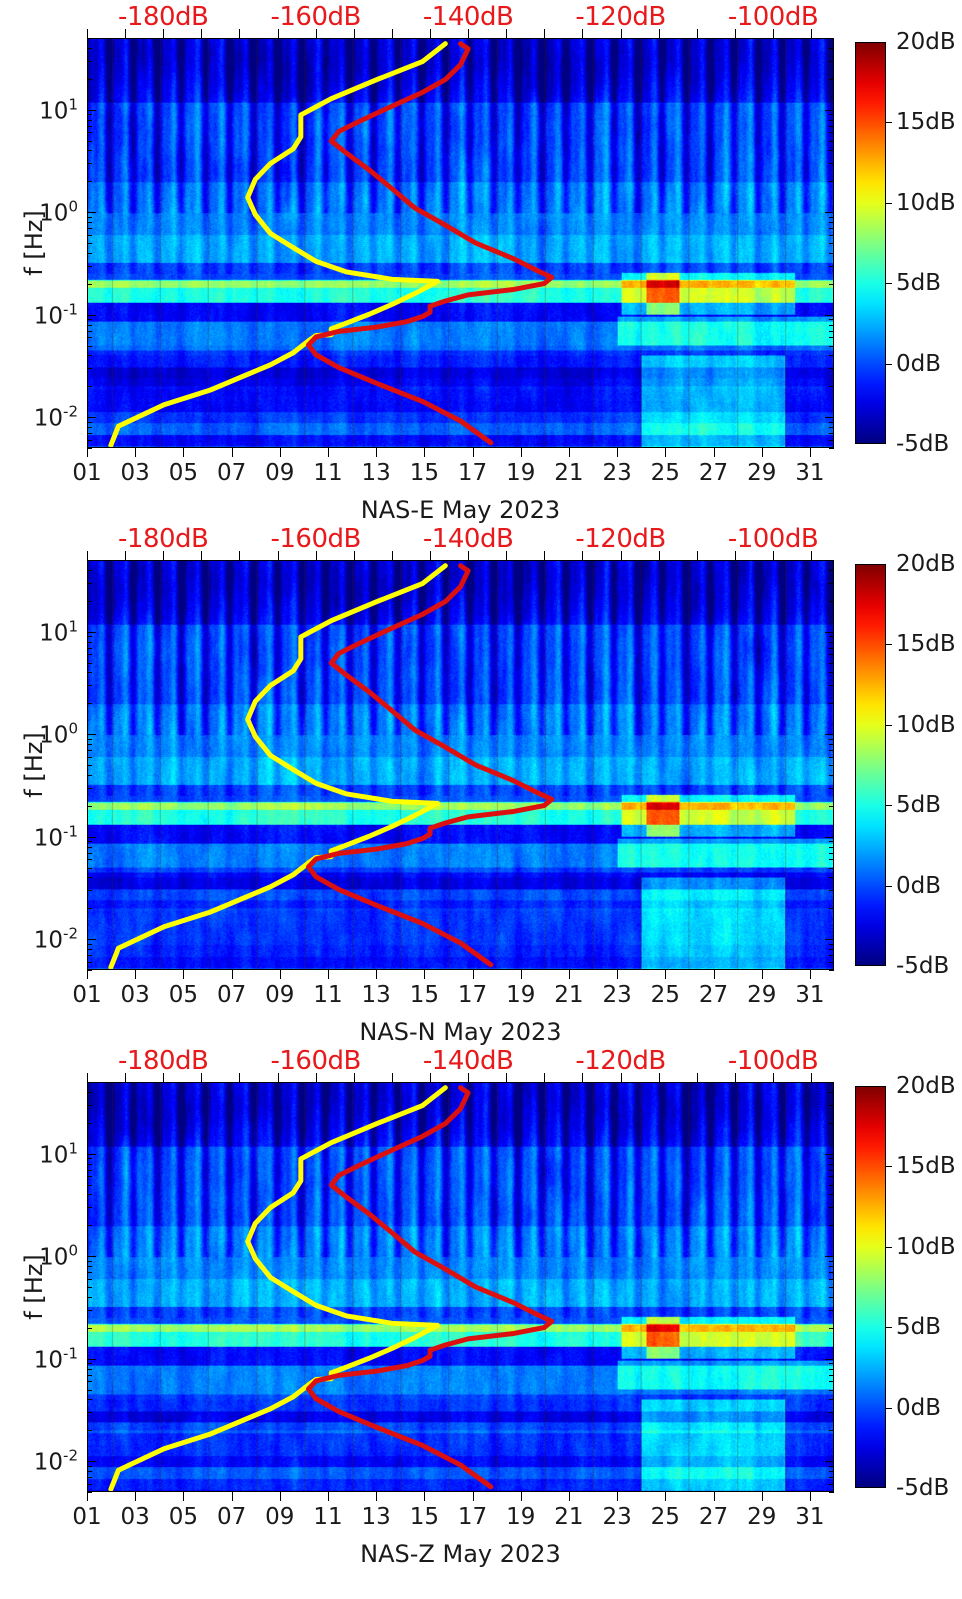 The width and height of the screenshot is (962, 1599). I want to click on y-axis-tick-label: 10⁰, so click(58, 734).